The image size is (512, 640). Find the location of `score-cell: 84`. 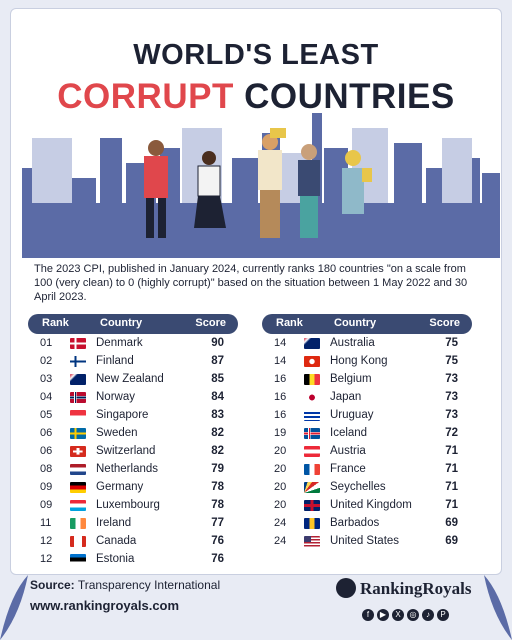

score-cell: 84 is located at coordinates (217, 397).